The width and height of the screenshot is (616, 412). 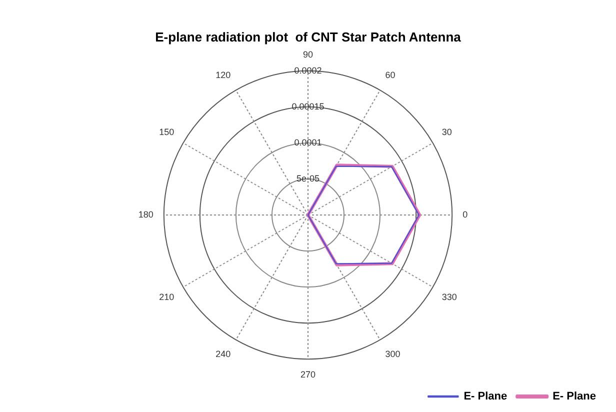 What do you see at coordinates (465, 214) in the screenshot?
I see `spoke-label: 0` at bounding box center [465, 214].